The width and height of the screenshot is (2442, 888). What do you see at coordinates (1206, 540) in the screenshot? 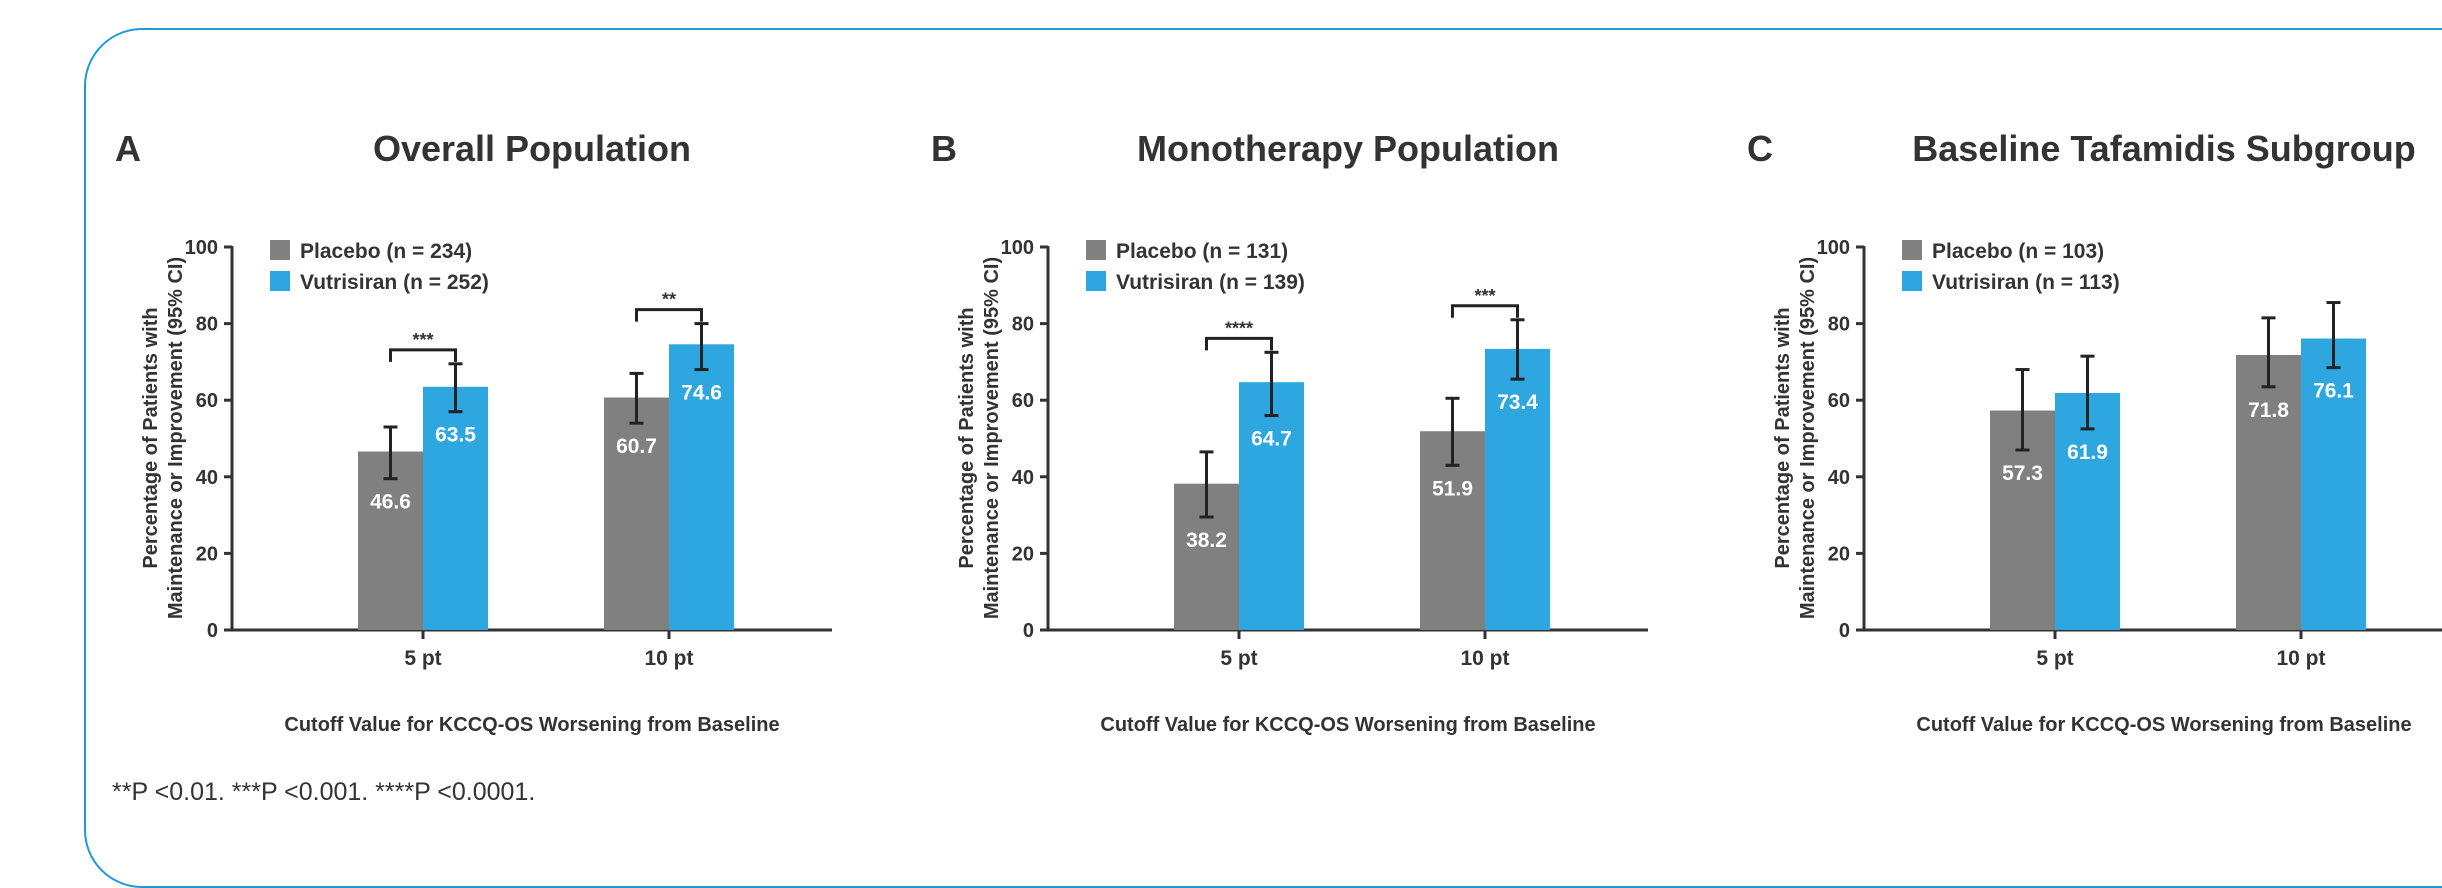
I see `data-label: 38.2` at bounding box center [1206, 540].